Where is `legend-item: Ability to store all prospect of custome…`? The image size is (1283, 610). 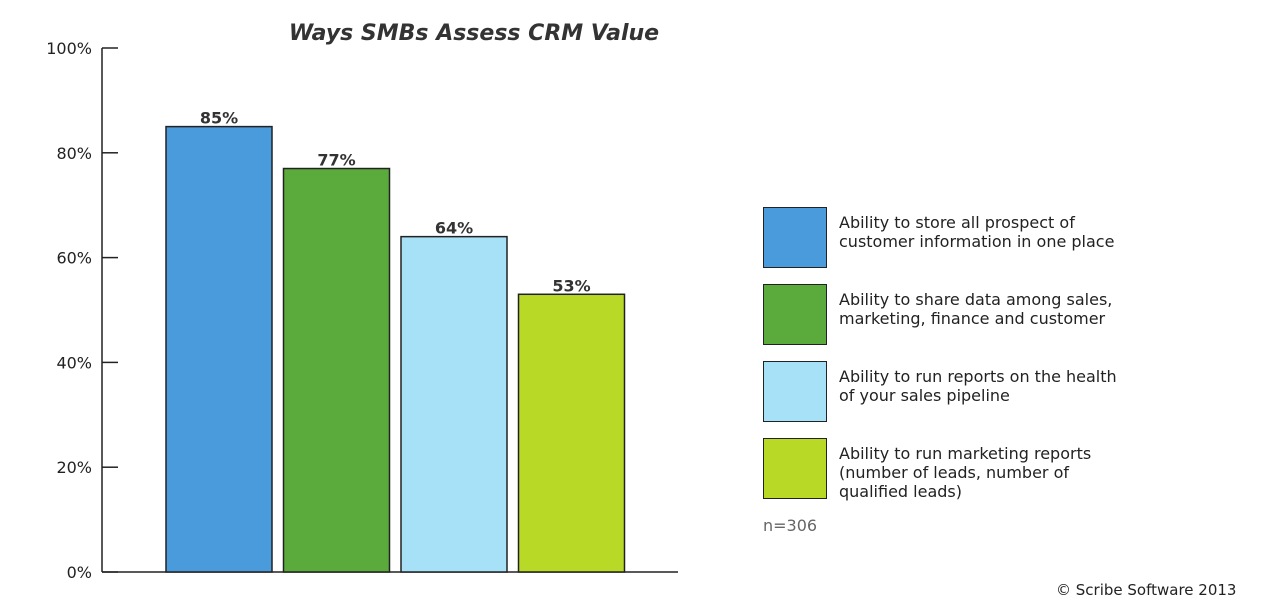
legend-item: Ability to store all prospect of custome… is located at coordinates (998, 245).